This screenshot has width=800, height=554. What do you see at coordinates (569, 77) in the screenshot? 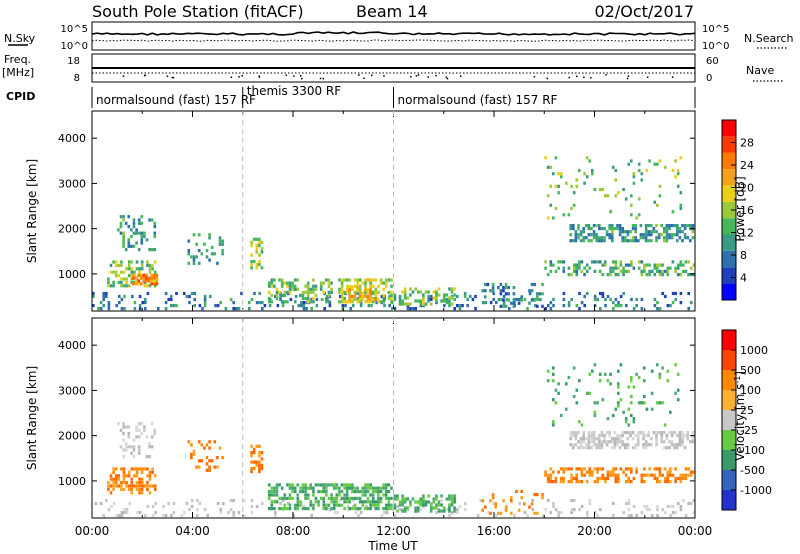
I see `nave-dot` at bounding box center [569, 77].